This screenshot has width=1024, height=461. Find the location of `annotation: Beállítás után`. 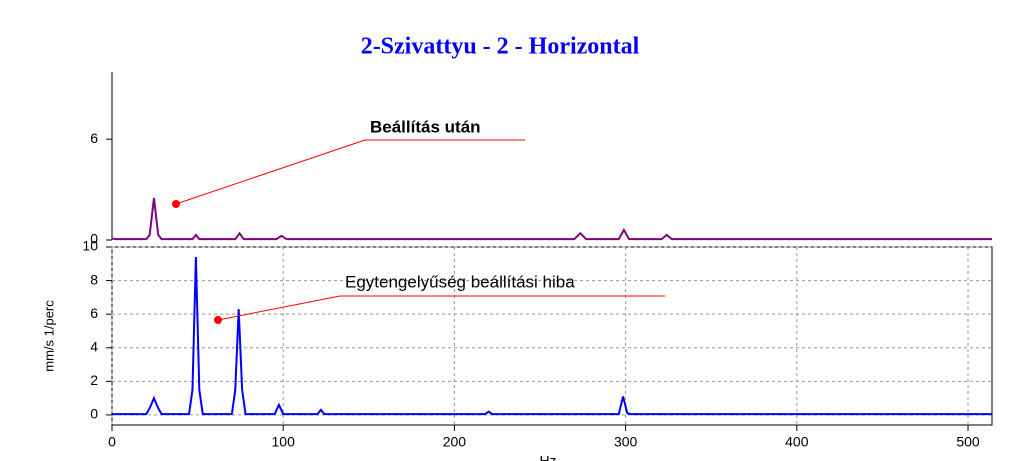

annotation: Beállítás után is located at coordinates (425, 126).